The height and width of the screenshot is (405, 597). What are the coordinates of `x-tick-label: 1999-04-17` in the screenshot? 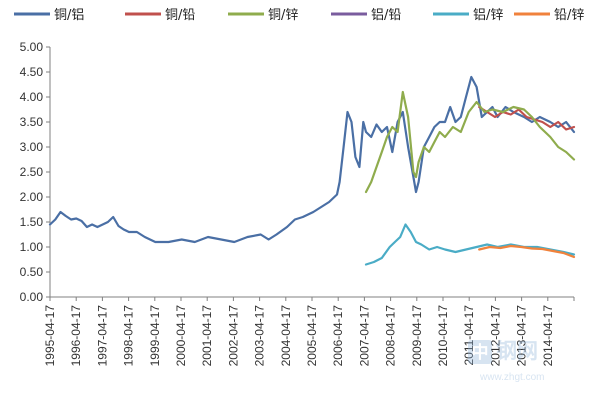 It's located at (155, 336).